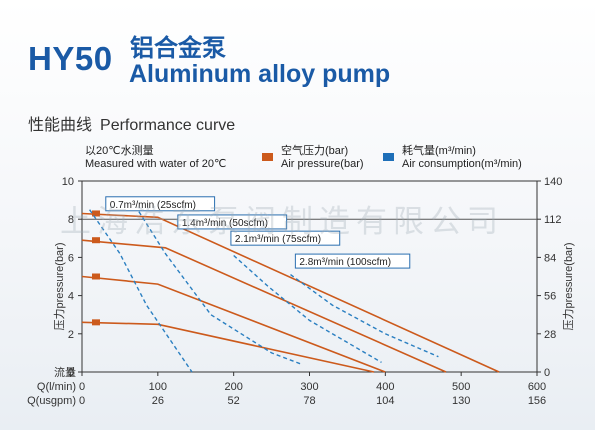 The image size is (595, 430). Describe the element at coordinates (553, 182) in the screenshot. I see `y-right-tick-label: 140` at that location.